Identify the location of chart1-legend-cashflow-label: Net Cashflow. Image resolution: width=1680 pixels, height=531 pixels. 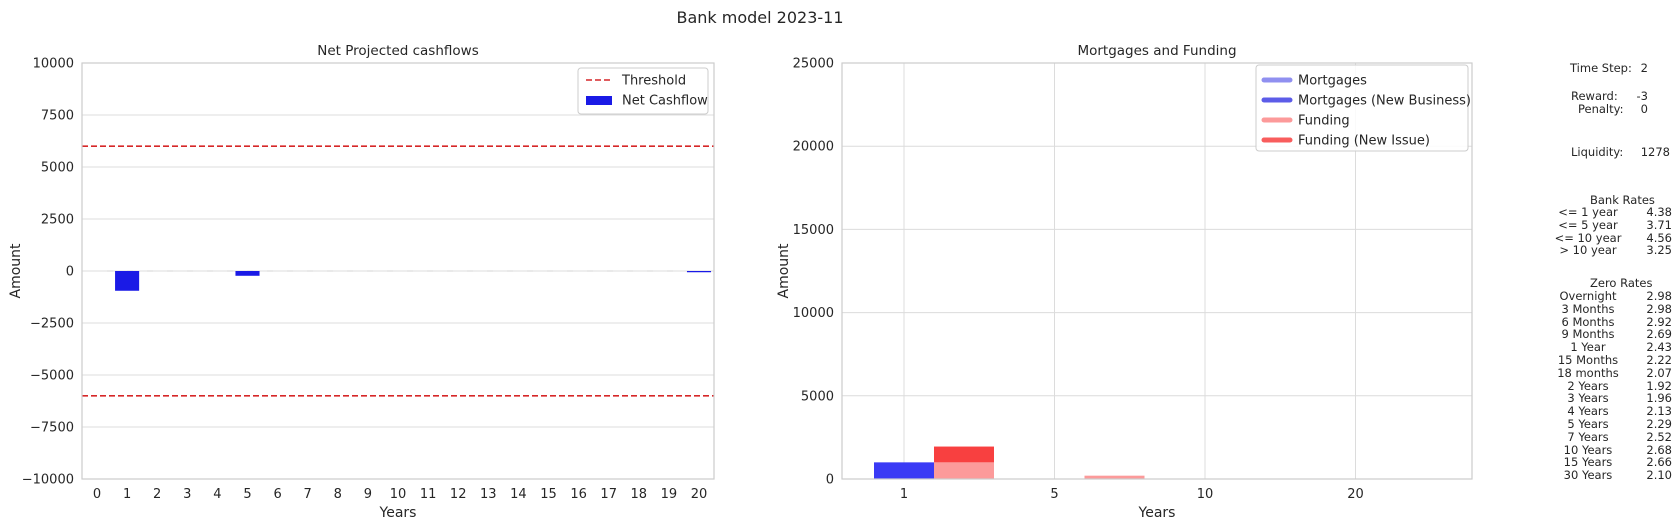
(665, 101).